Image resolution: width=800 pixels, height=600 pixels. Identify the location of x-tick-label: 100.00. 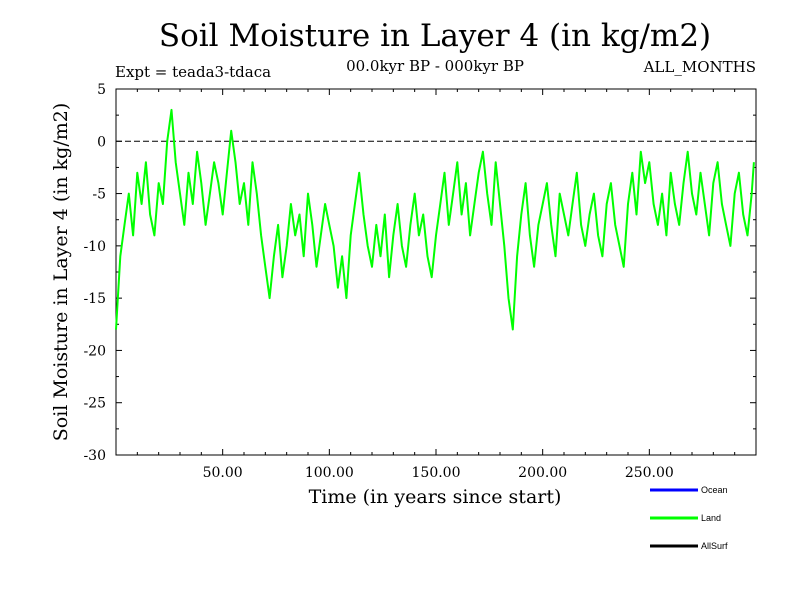
(329, 473).